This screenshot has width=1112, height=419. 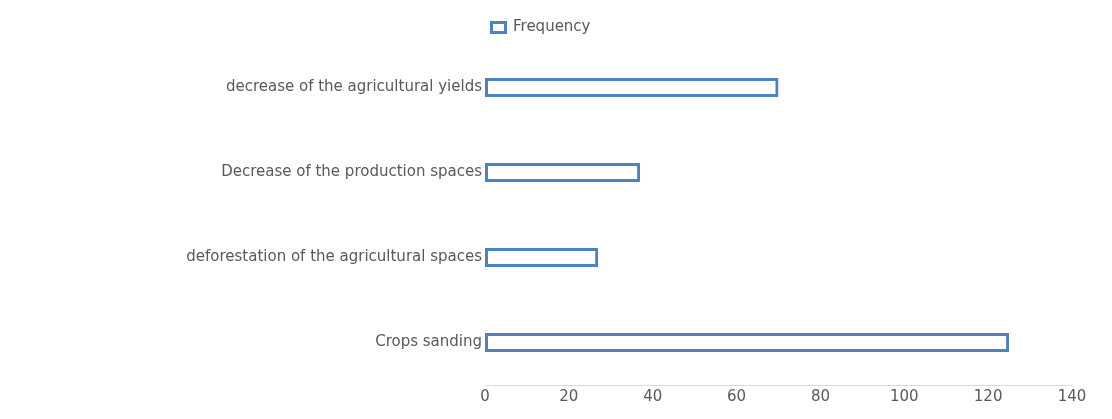 I want to click on y-tick-label: Crops sanding, so click(x=428, y=341).